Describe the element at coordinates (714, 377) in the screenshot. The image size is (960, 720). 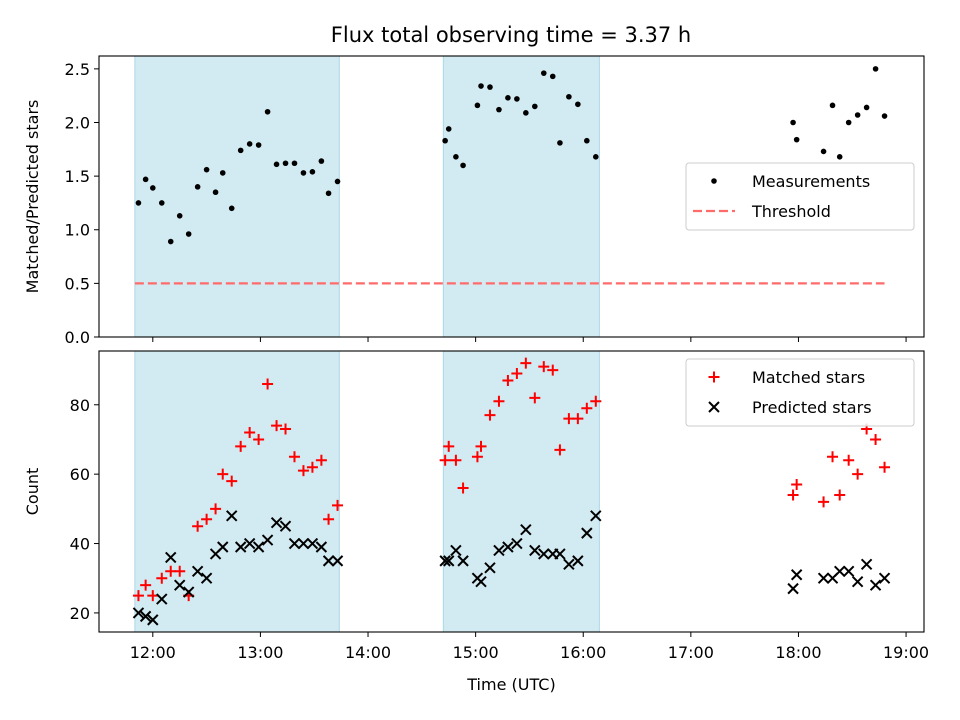
I see `legend-matched-marker` at that location.